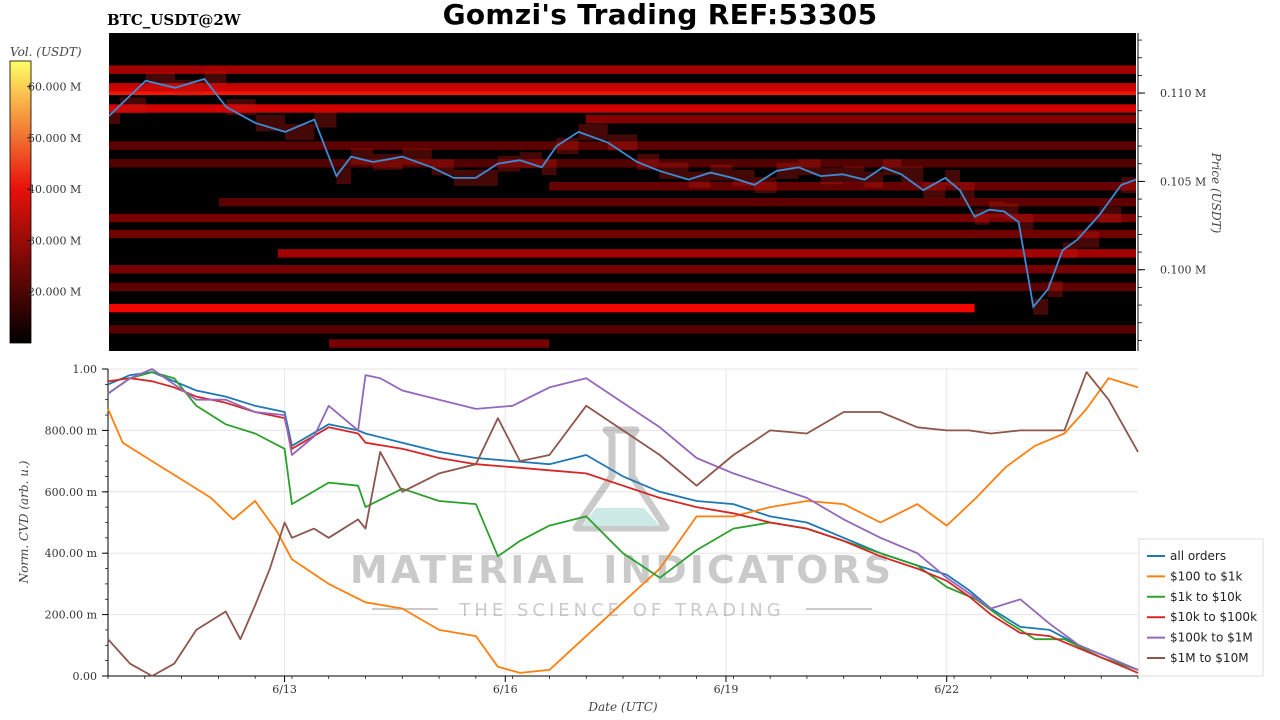  Describe the element at coordinates (24, 522) in the screenshot. I see `y-axis-title: Norm. CVD (arb. u.)` at that location.